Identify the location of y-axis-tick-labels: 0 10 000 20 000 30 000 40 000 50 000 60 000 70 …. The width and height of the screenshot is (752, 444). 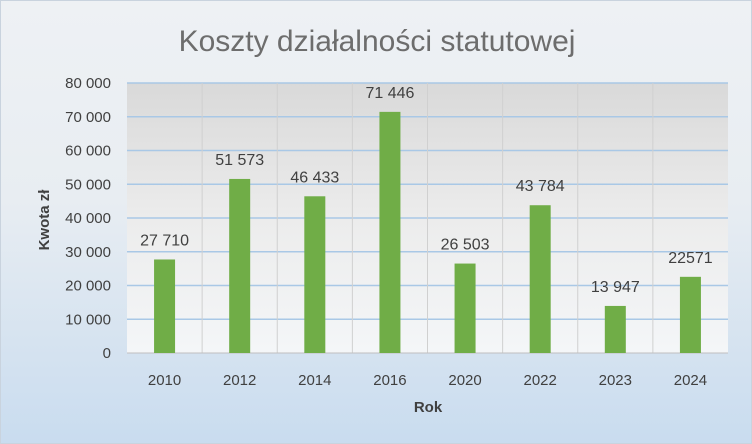
(88, 218).